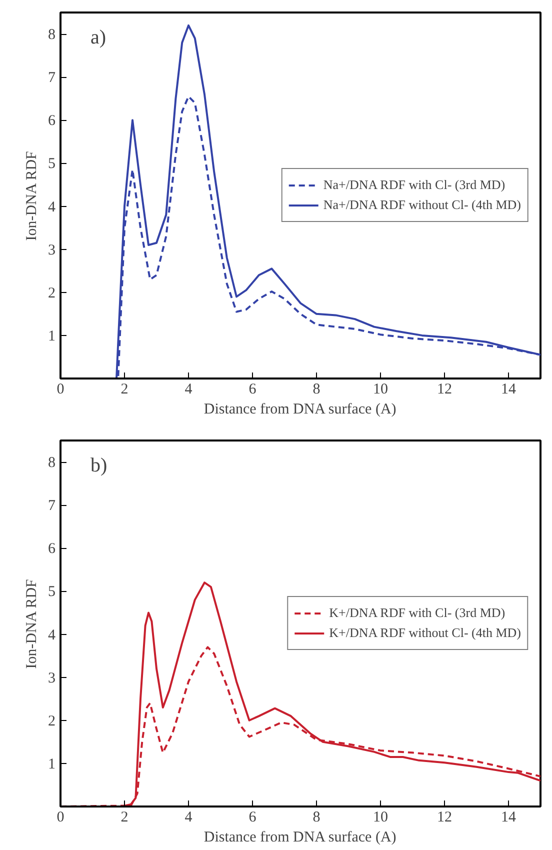  I want to click on annotation: a), so click(98, 37).